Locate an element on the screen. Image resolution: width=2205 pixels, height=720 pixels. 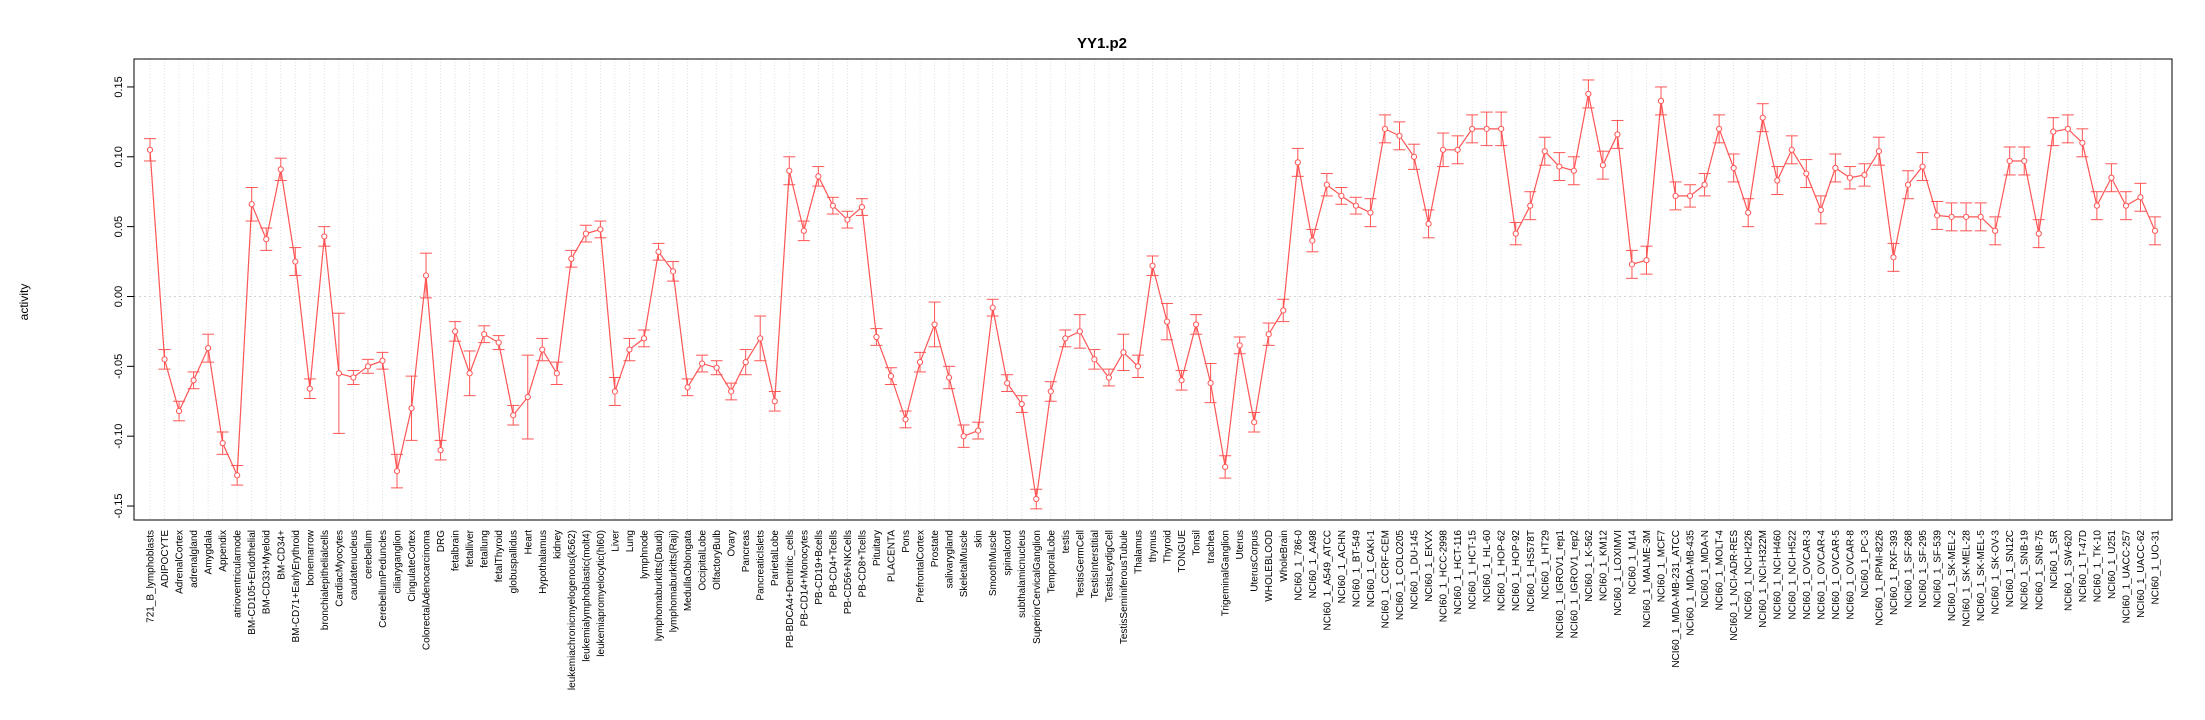
x-tick-label: leukemiapromyelocytic(hl60) is located at coordinates (601, 593).